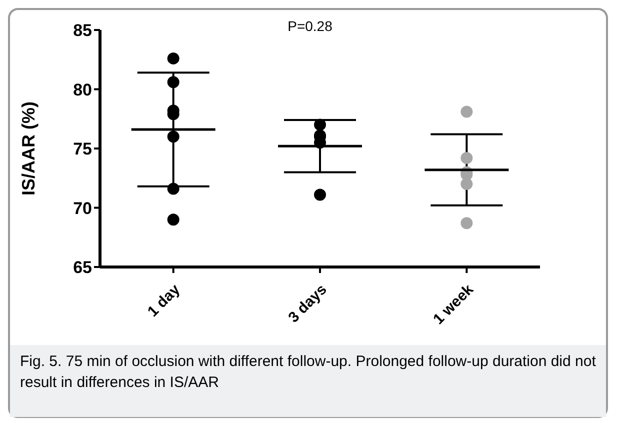  I want to click on y-tick-label: 75, so click(82, 149).